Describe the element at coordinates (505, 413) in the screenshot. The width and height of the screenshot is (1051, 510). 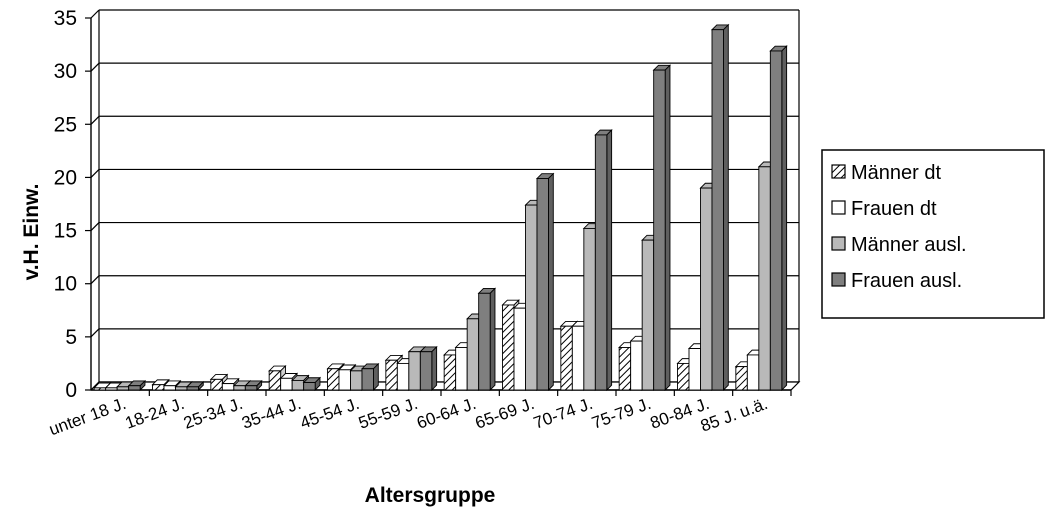
I see `x-tick-label: 65-69 J.` at that location.